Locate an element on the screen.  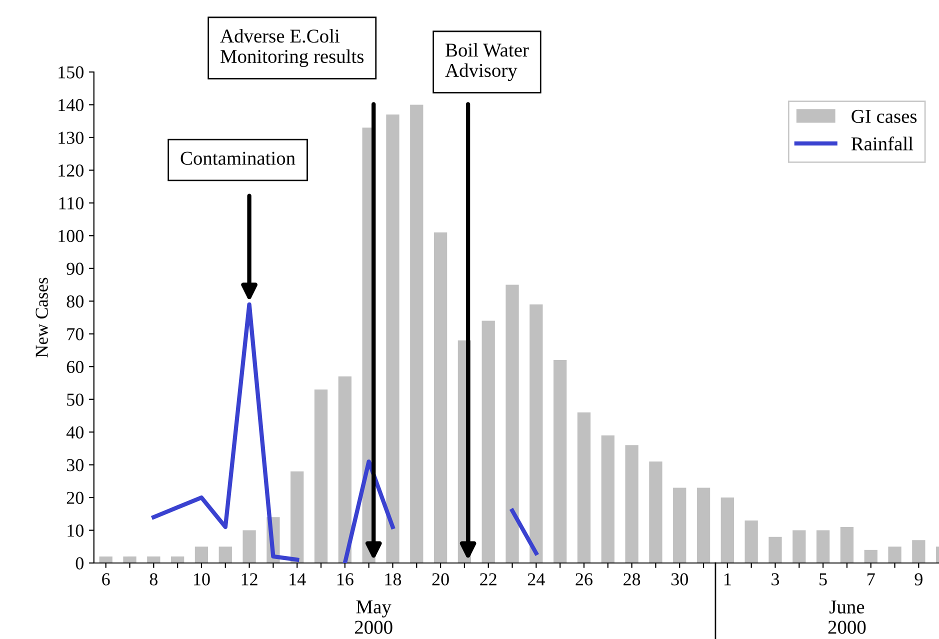
y-tick-label: 90 is located at coordinates (75, 268).